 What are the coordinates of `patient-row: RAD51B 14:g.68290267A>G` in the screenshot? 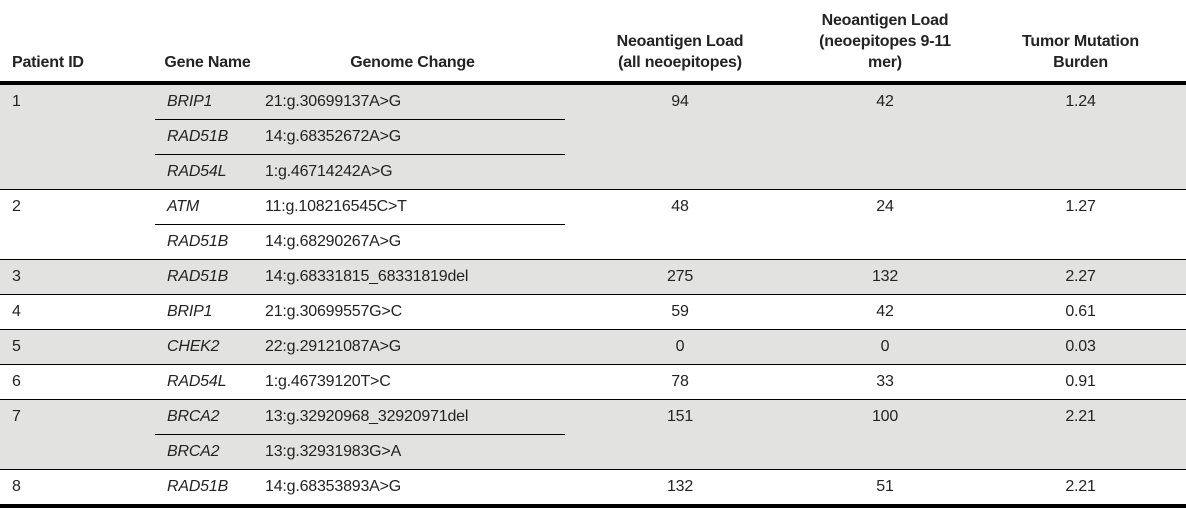 It's located at (593, 242).